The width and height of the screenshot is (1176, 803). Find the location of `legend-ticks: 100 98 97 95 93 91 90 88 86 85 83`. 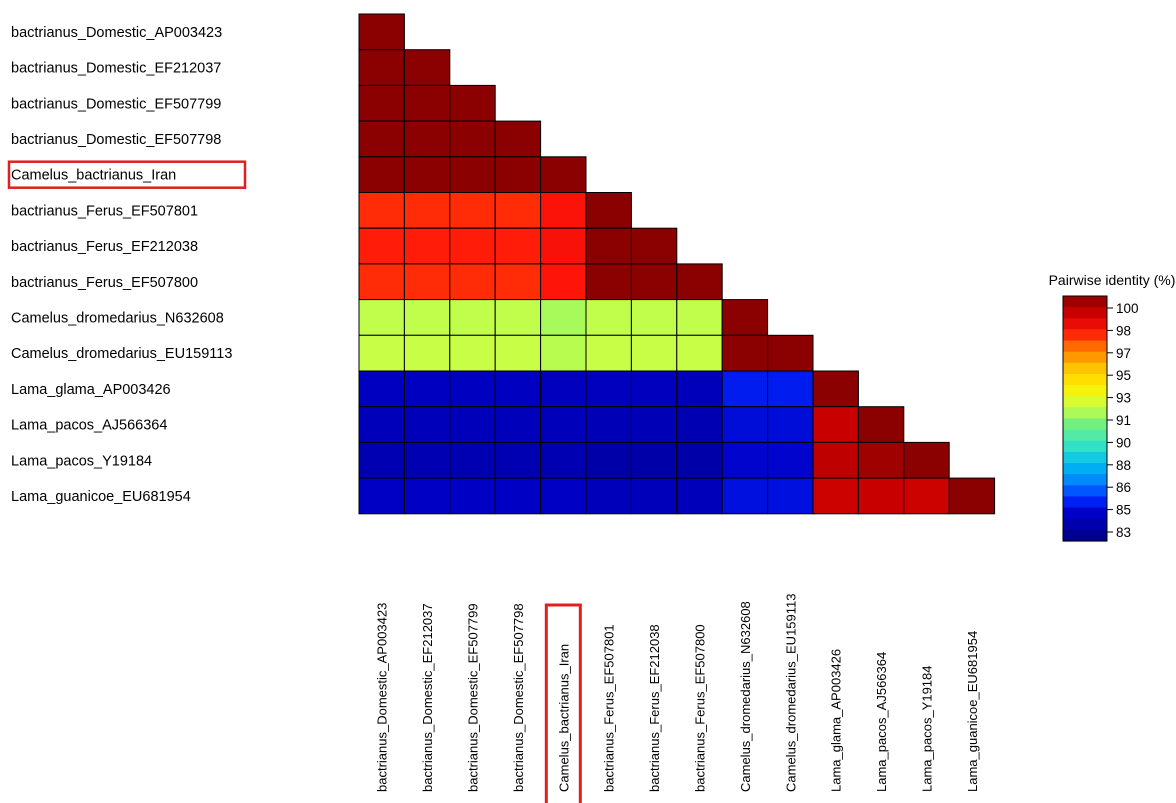

legend-ticks: 100 98 97 95 93 91 90 88 86 85 83 is located at coordinates (1123, 420).